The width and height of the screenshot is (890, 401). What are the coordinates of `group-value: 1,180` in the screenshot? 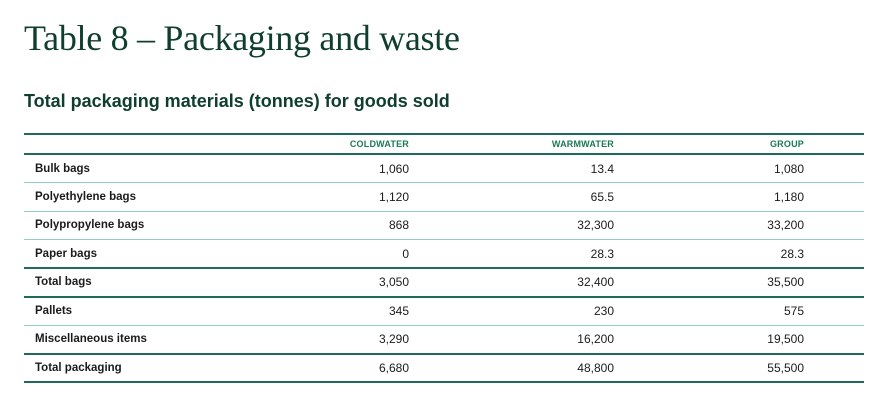 It's located at (788, 196).